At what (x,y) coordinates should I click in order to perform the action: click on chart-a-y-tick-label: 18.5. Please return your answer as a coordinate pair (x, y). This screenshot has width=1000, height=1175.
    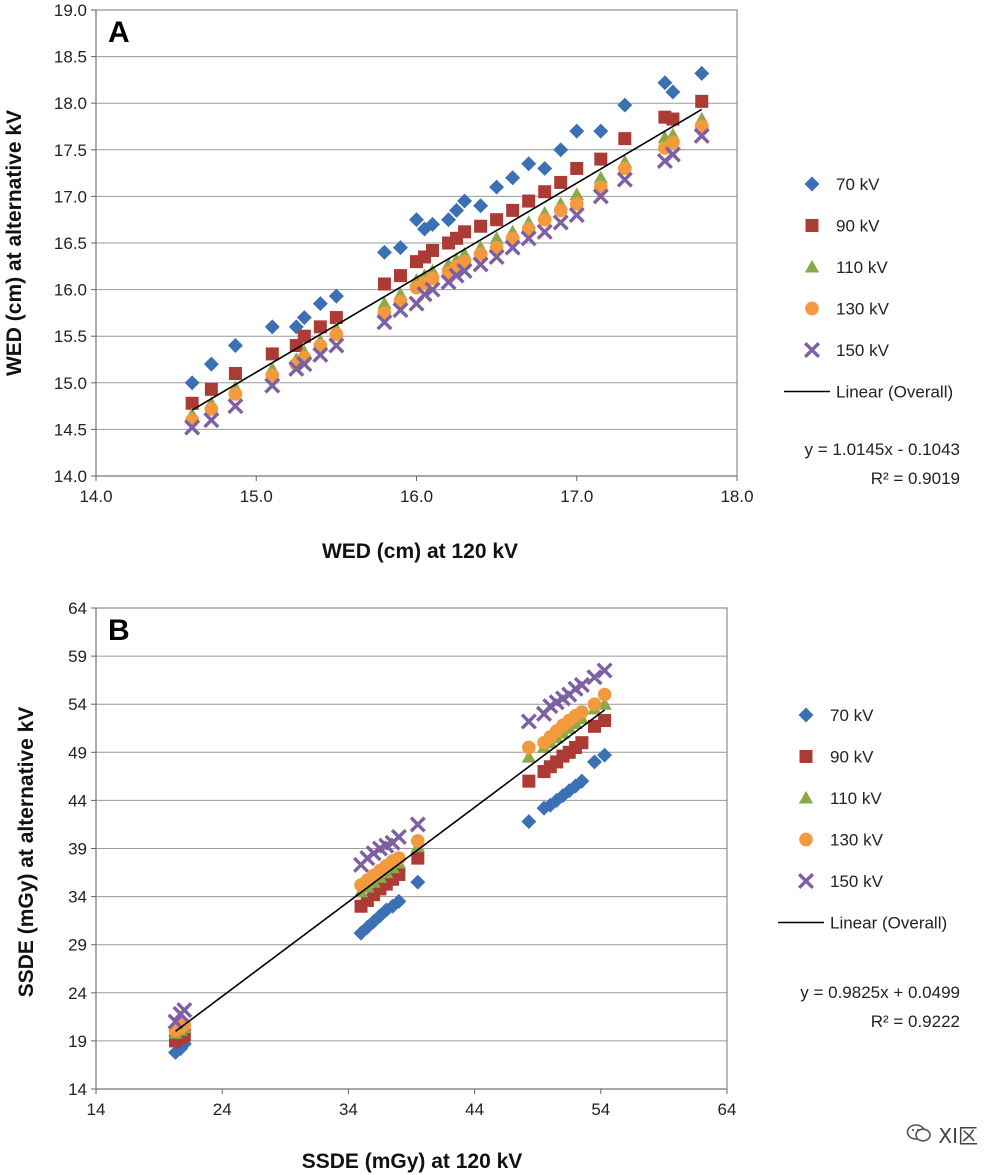
    Looking at the image, I should click on (70, 57).